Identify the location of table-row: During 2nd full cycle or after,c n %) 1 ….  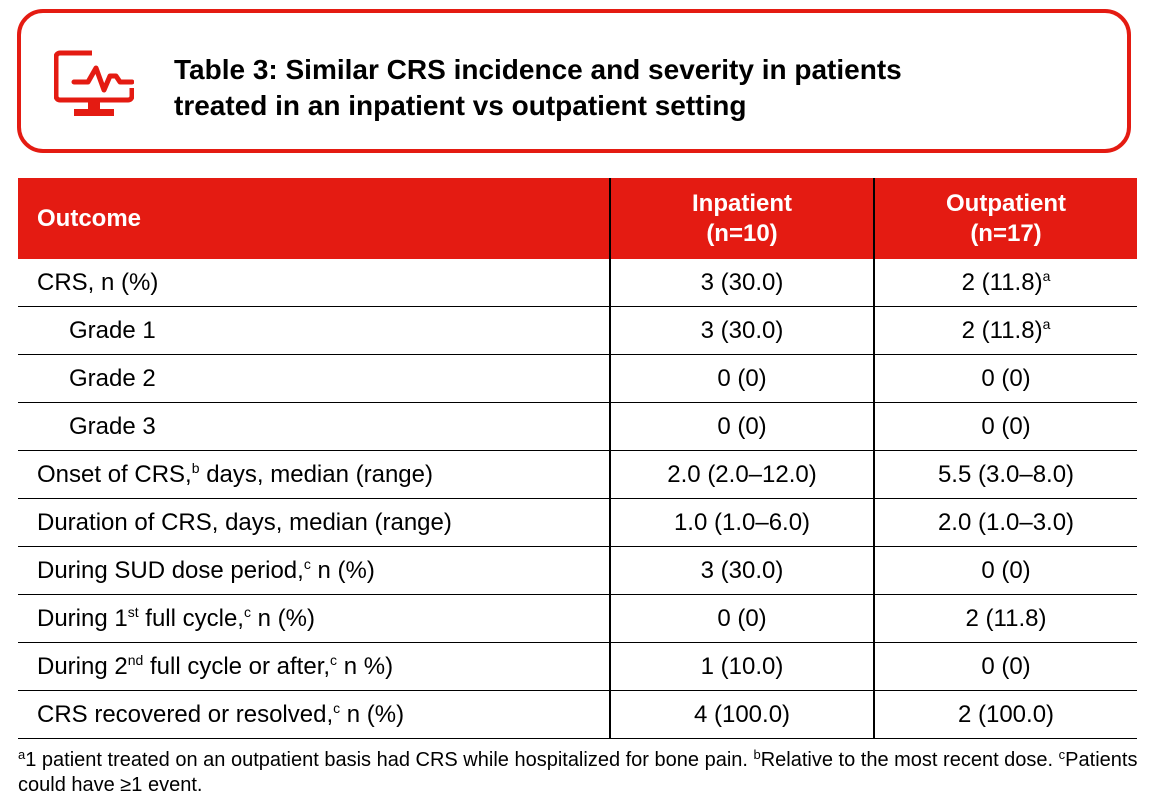
(577, 666).